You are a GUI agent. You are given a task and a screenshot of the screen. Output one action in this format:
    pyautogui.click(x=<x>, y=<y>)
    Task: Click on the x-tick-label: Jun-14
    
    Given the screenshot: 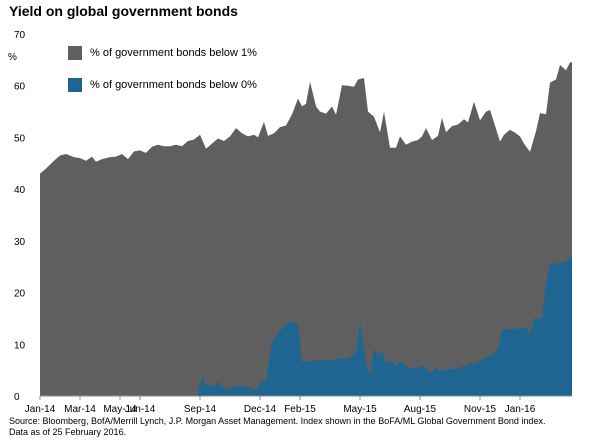 What is the action you would take?
    pyautogui.click(x=140, y=409)
    